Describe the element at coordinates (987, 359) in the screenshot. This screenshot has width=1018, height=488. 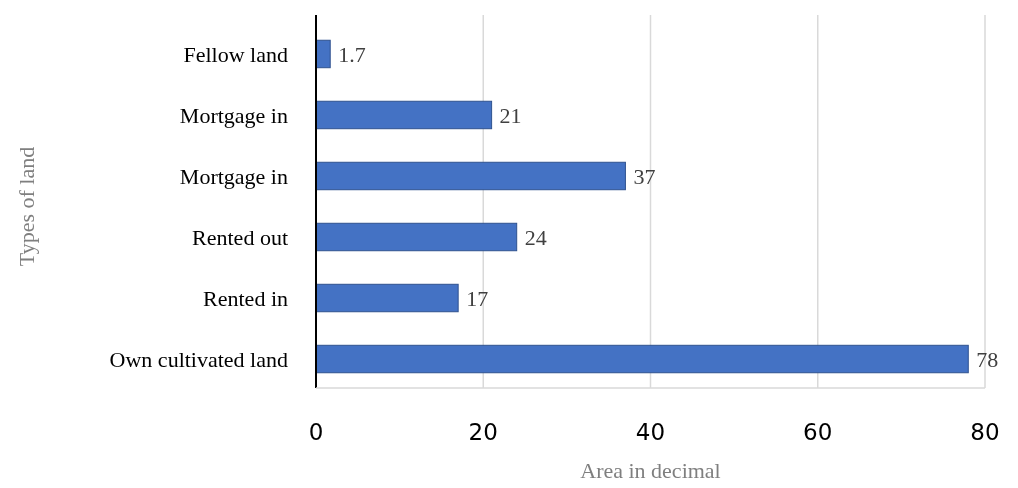
I see `data-label: 78` at that location.